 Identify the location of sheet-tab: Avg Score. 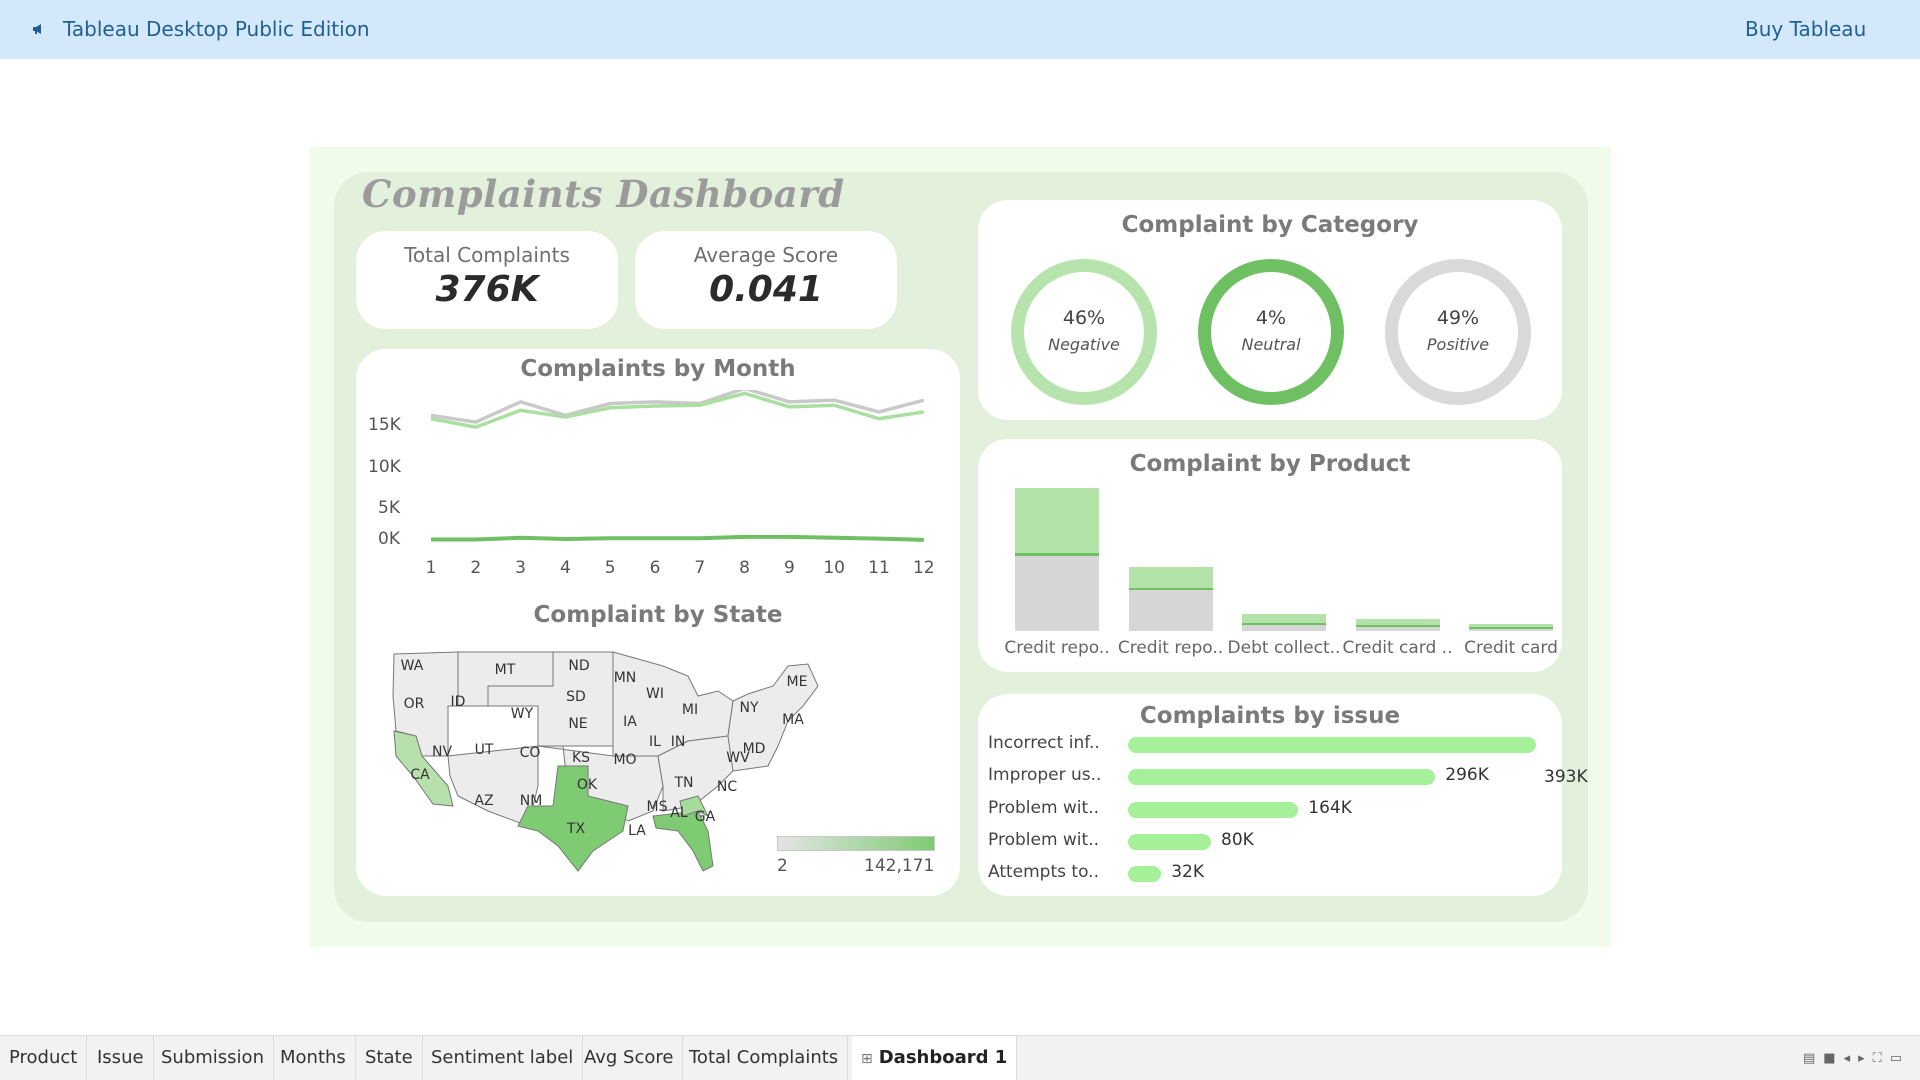
(629, 1058).